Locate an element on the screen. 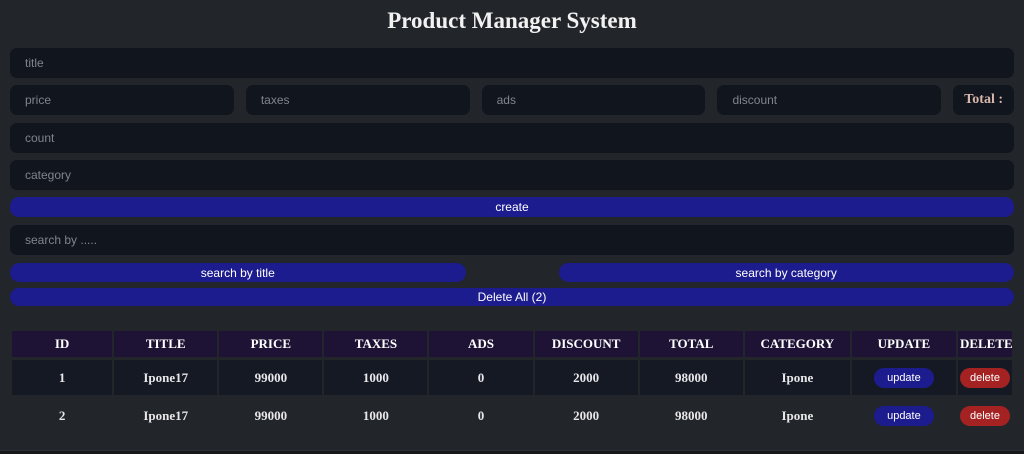 The height and width of the screenshot is (454, 1024). header-delete: DELETE is located at coordinates (985, 344).